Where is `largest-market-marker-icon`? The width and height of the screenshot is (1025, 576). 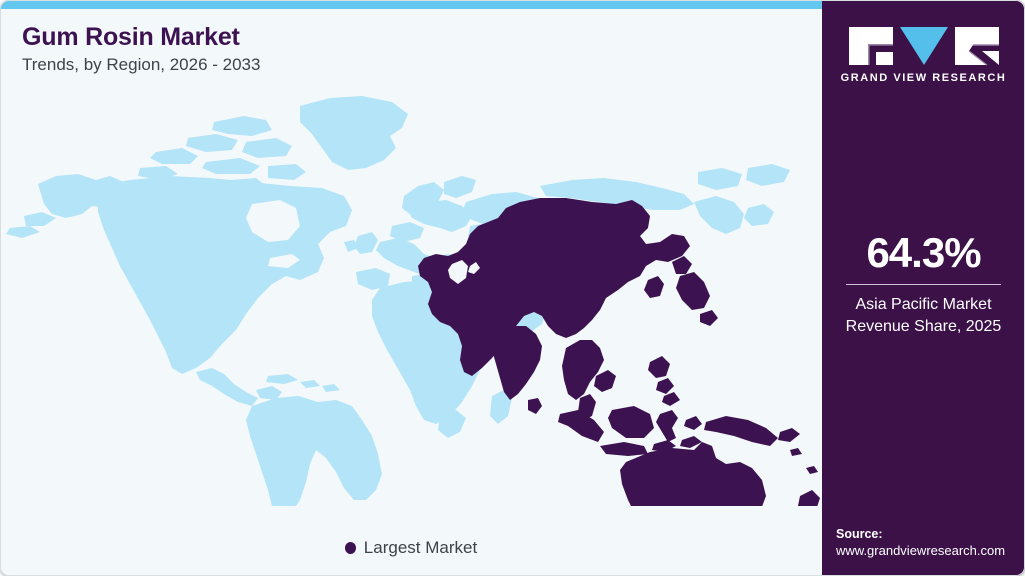 largest-market-marker-icon is located at coordinates (350, 548).